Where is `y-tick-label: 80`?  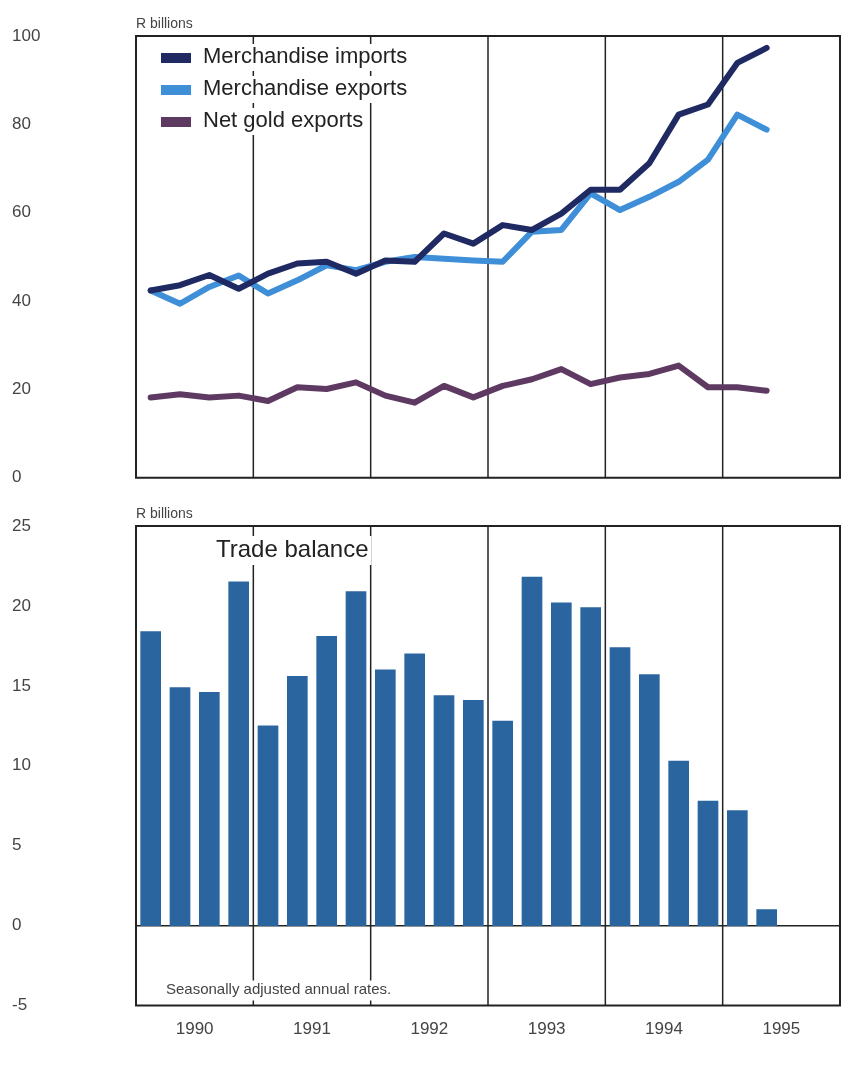 y-tick-label: 80 is located at coordinates (21, 124).